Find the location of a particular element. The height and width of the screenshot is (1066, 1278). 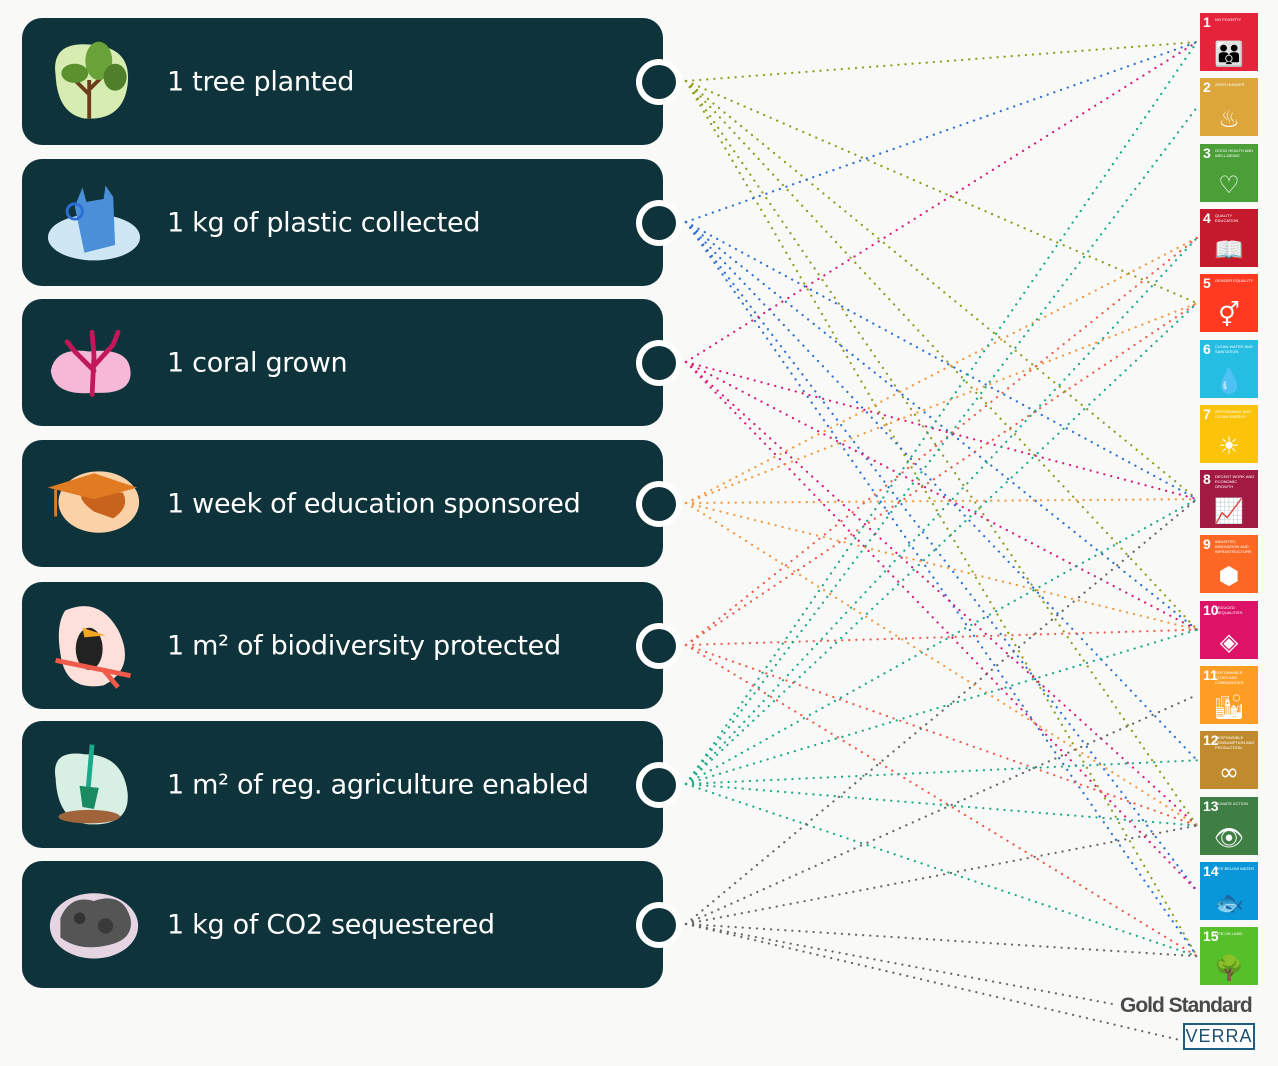

impact-card: 1 m² of biodiversity protected is located at coordinates (352, 645).